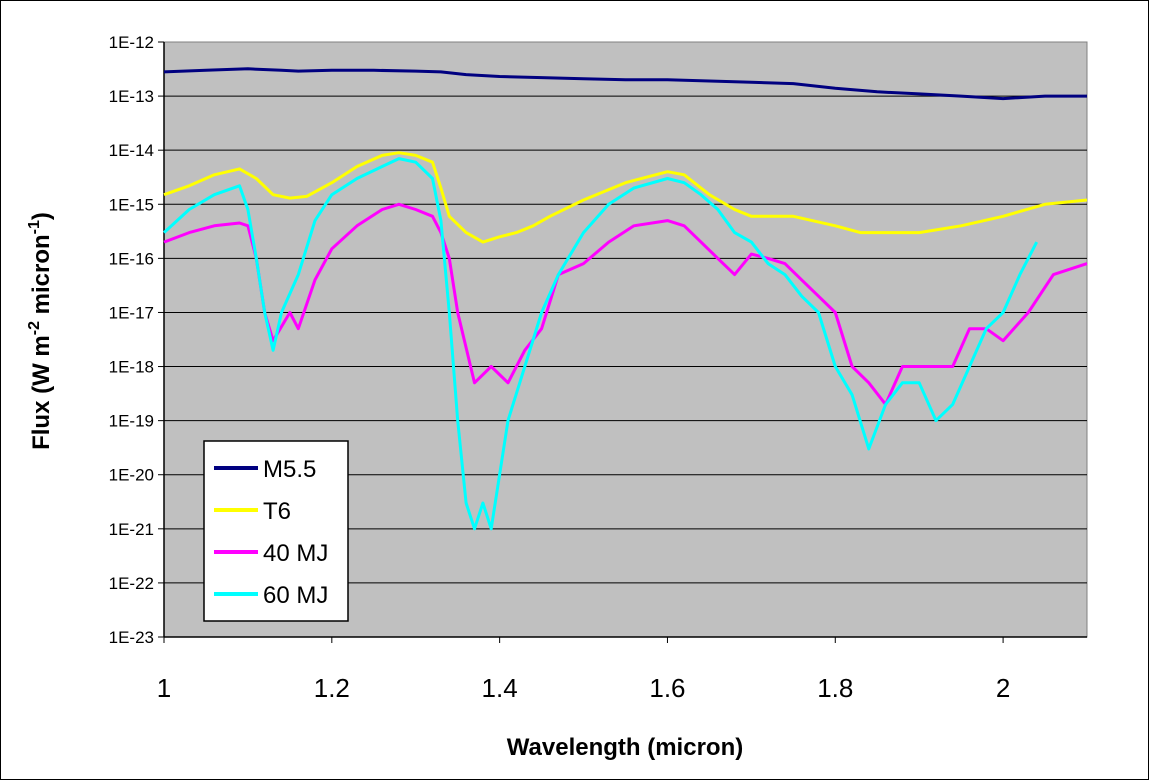 The width and height of the screenshot is (1149, 781). I want to click on y-tick-label: 1E-16, so click(131, 258).